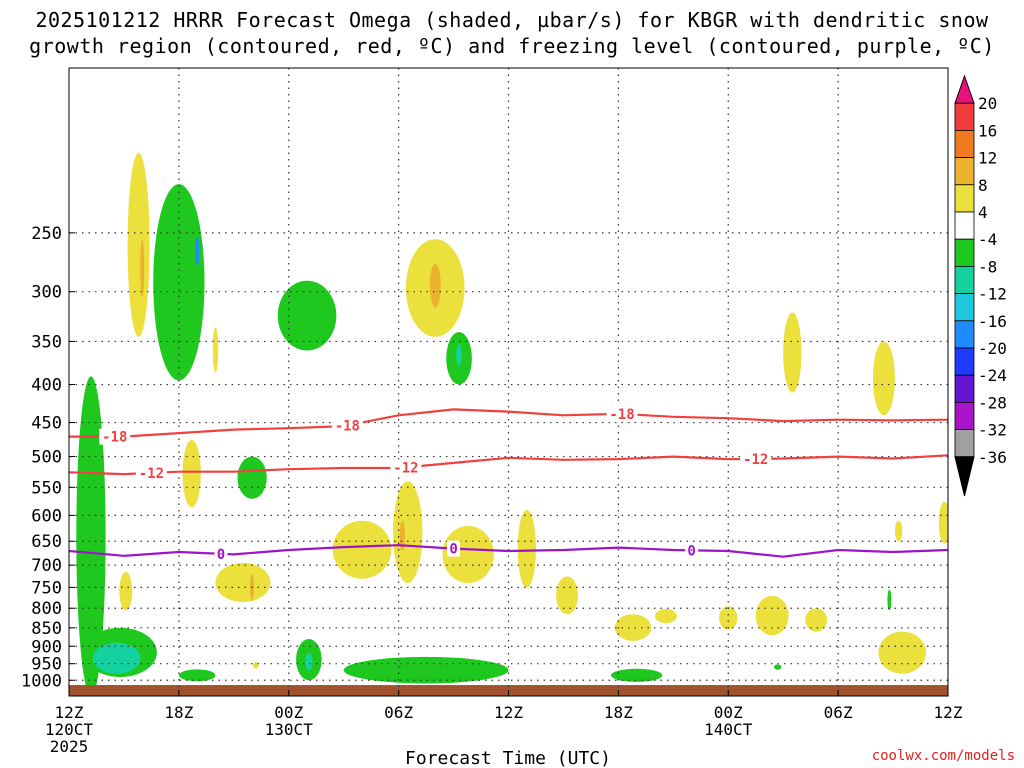 The width and height of the screenshot is (1024, 768). What do you see at coordinates (69, 712) in the screenshot?
I see `xtick-label-0-1: 12Z` at bounding box center [69, 712].